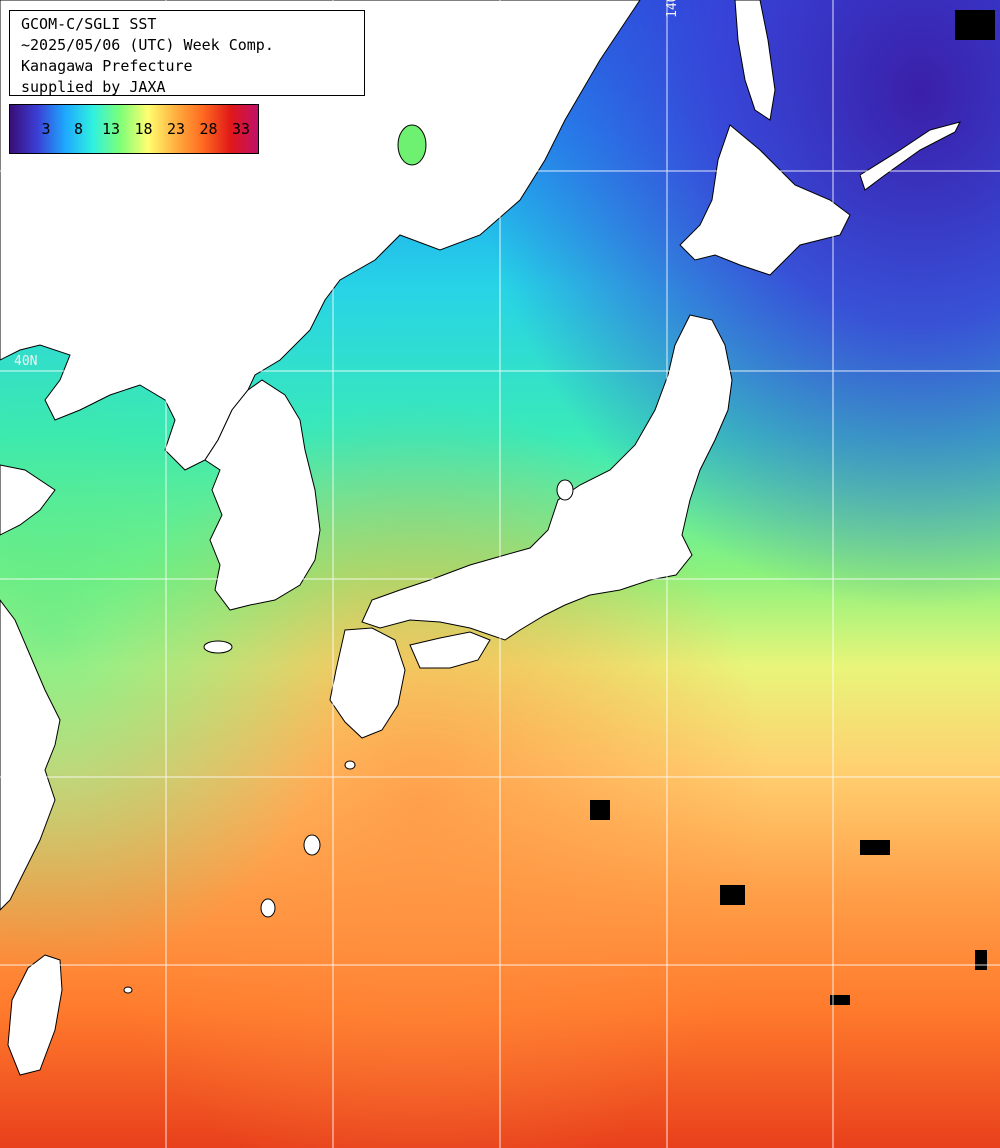 The image size is (1000, 1148). What do you see at coordinates (111, 129) in the screenshot?
I see `colorbar-tick: 13` at bounding box center [111, 129].